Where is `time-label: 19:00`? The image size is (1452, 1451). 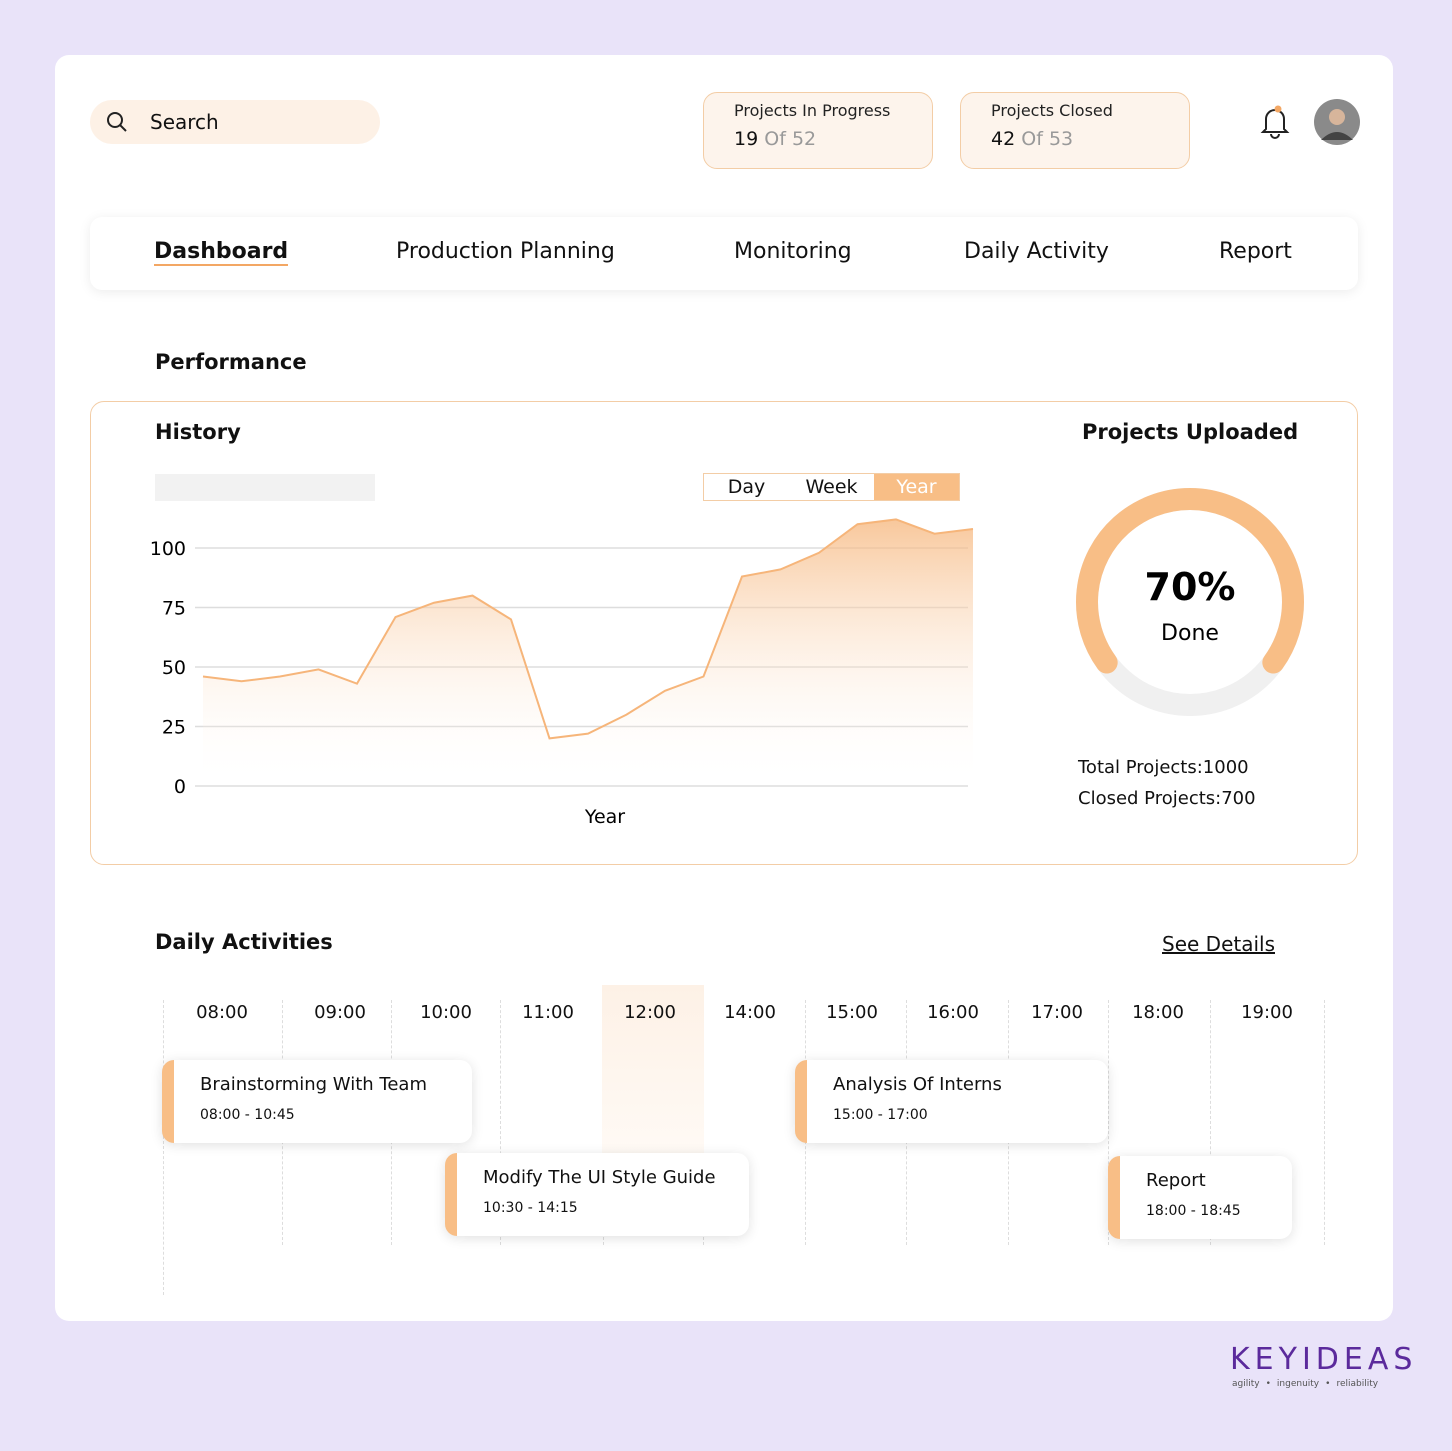
time-label: 19:00 is located at coordinates (1267, 1012).